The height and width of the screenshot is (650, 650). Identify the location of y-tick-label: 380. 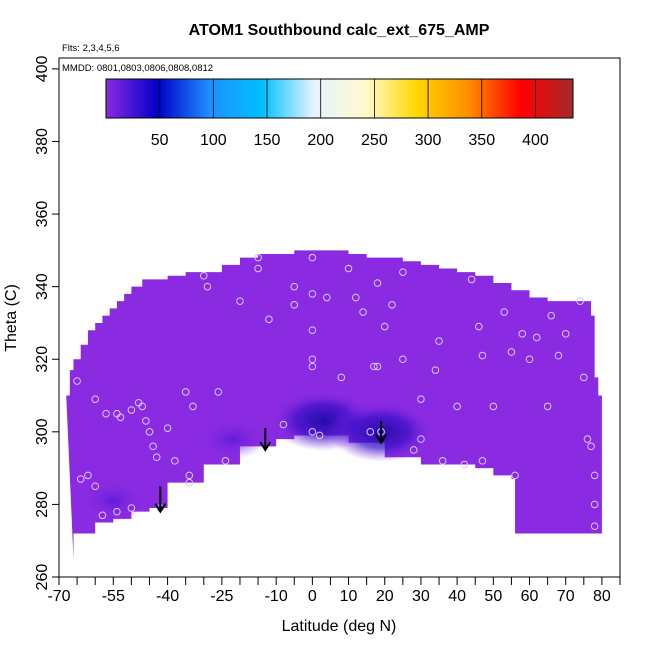
(42, 141).